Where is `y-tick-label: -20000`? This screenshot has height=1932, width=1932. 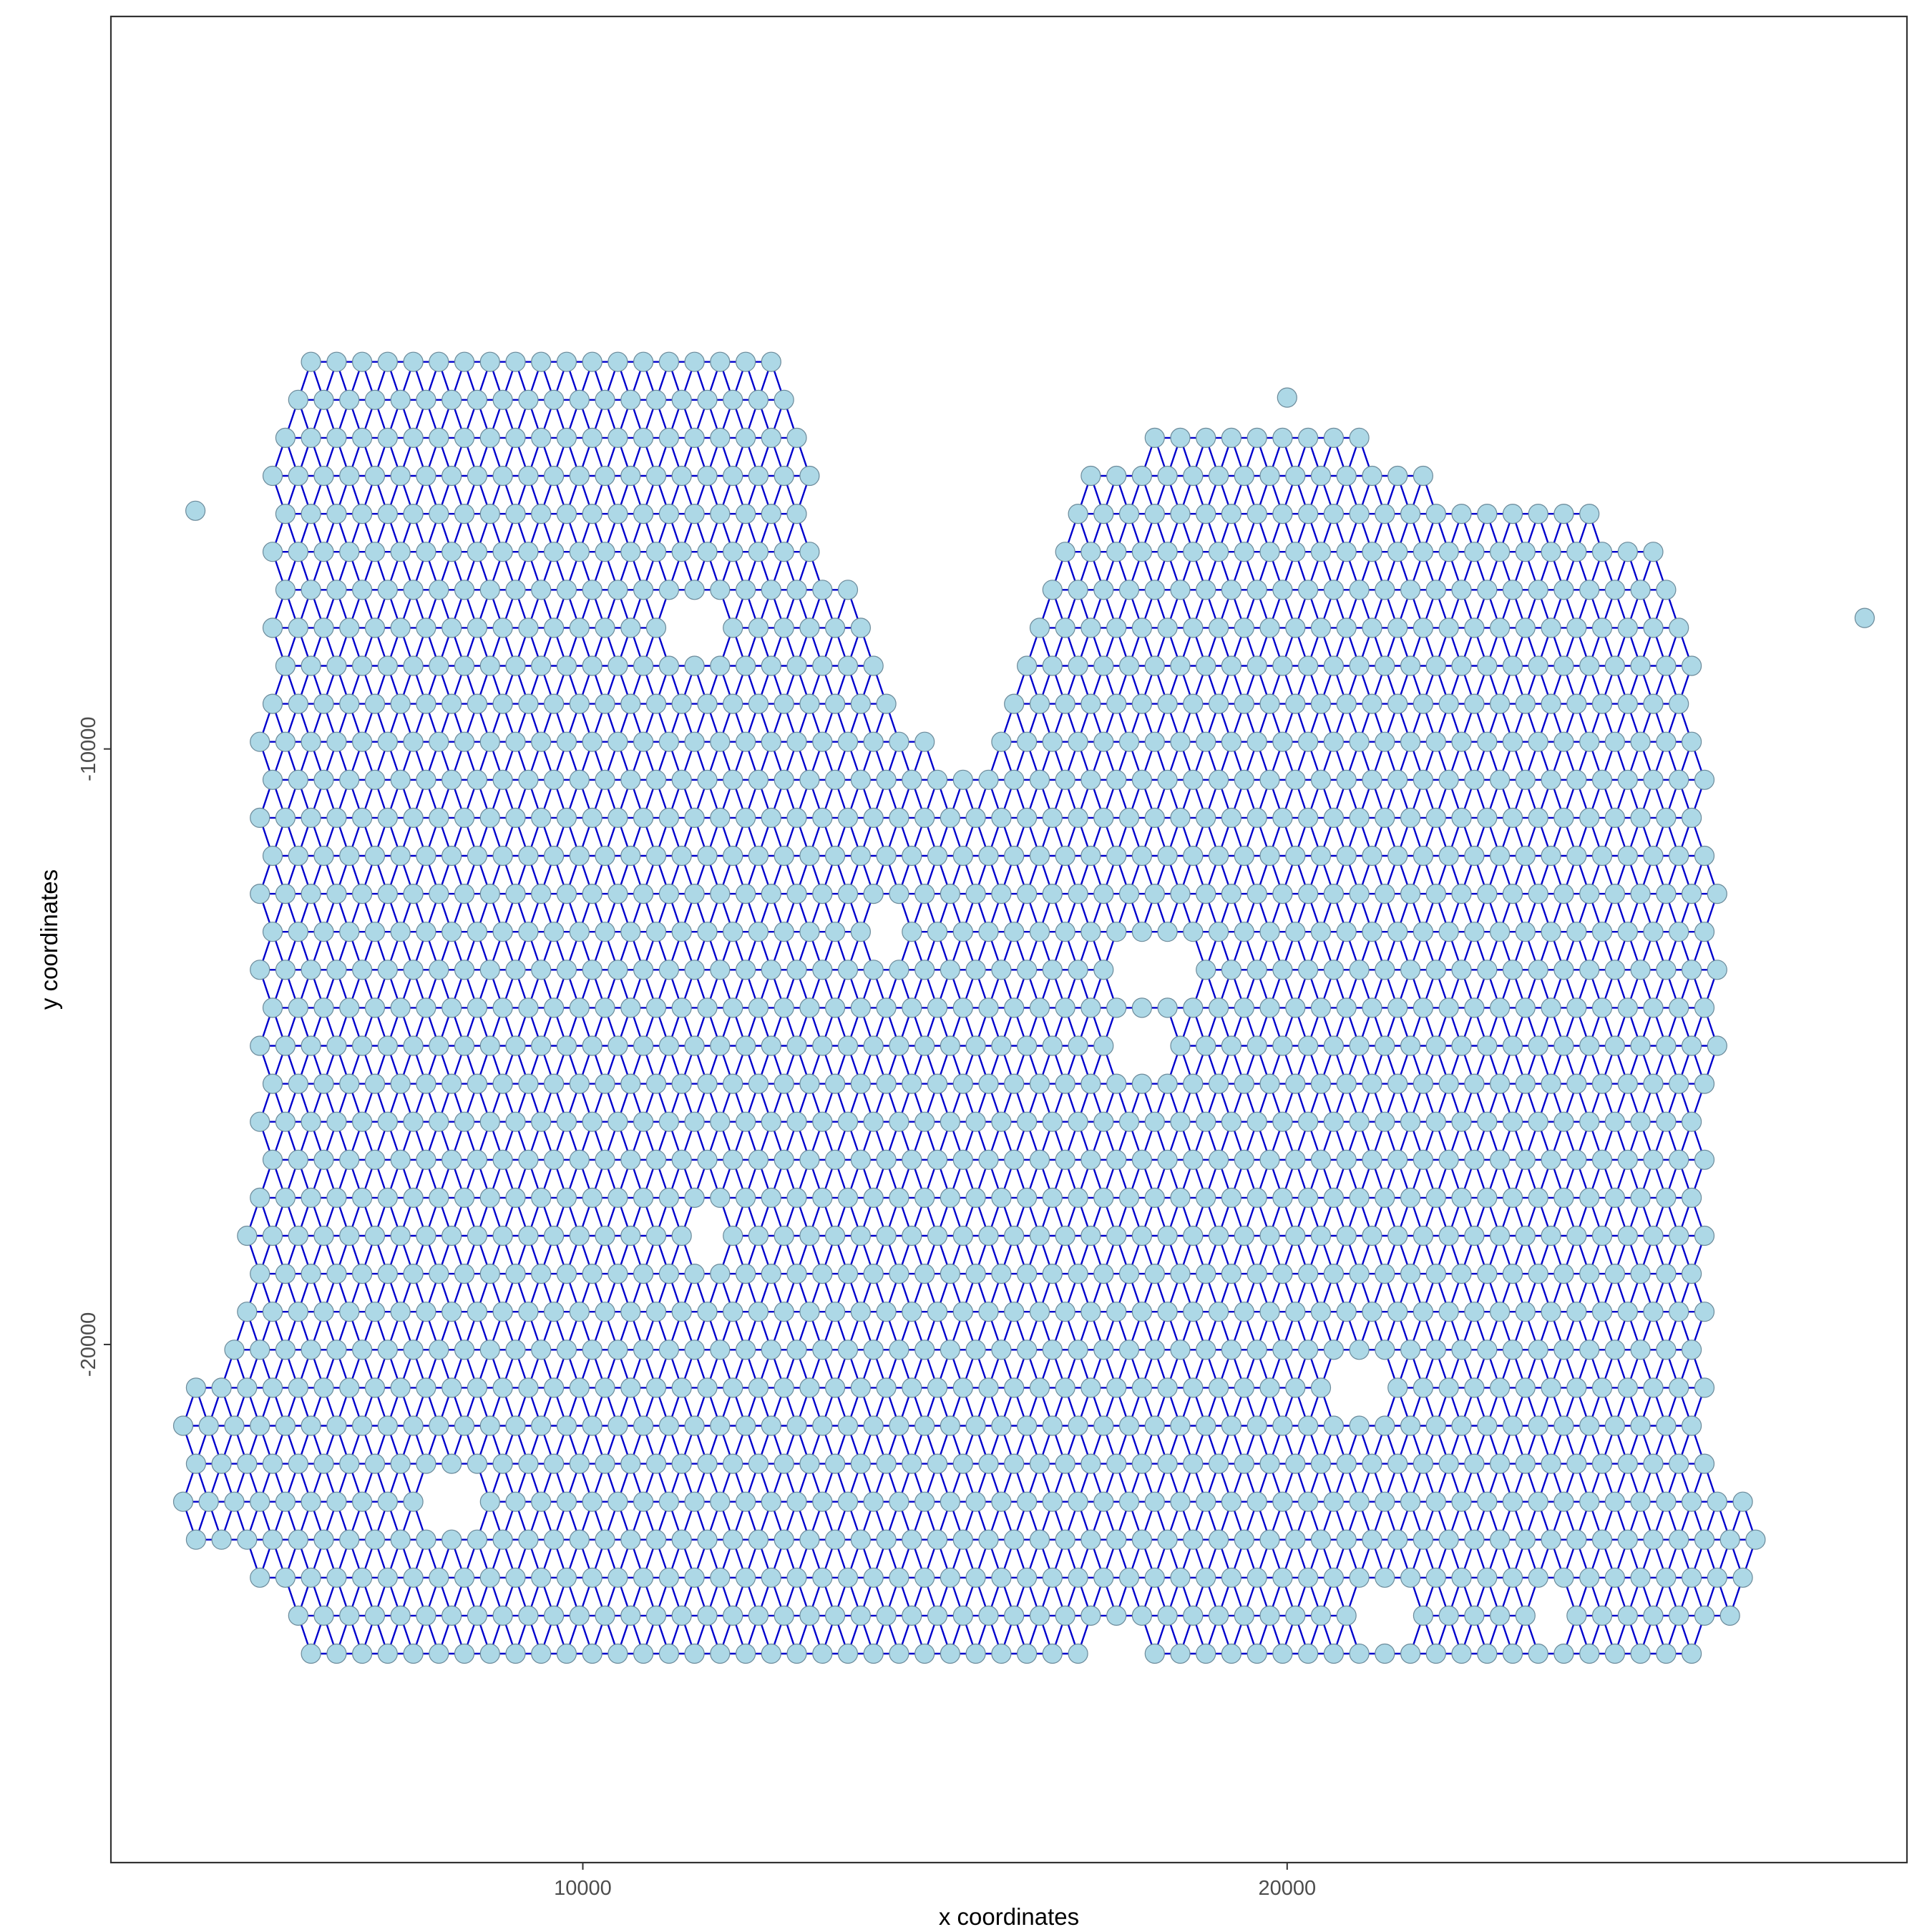 y-tick-label: -20000 is located at coordinates (88, 1344).